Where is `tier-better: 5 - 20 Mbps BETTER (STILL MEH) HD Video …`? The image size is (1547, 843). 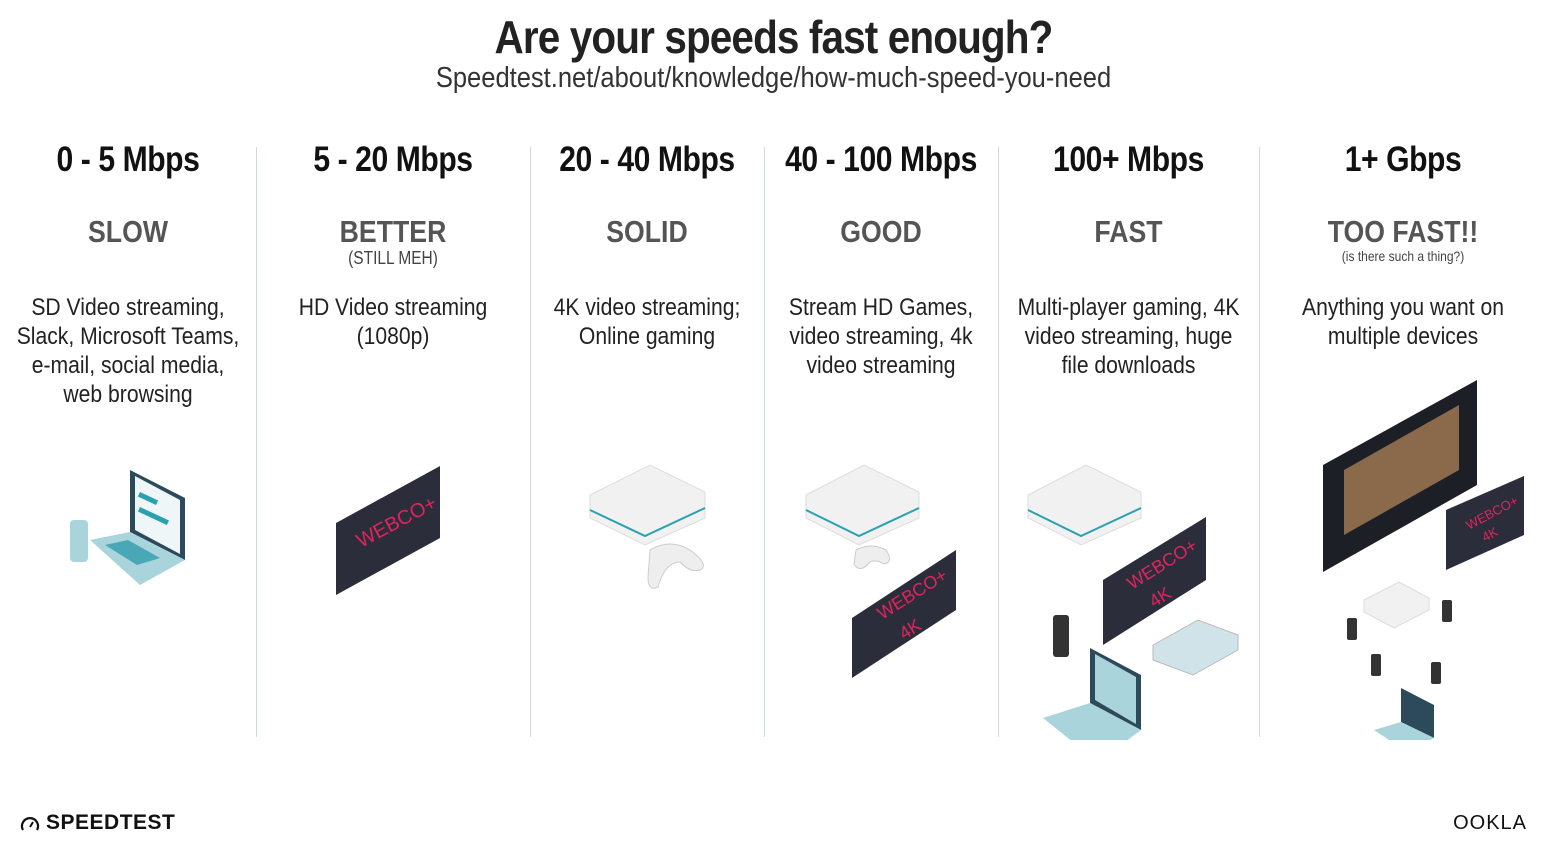
tier-better: 5 - 20 Mbps BETTER (STILL MEH) HD Video … is located at coordinates (393, 440).